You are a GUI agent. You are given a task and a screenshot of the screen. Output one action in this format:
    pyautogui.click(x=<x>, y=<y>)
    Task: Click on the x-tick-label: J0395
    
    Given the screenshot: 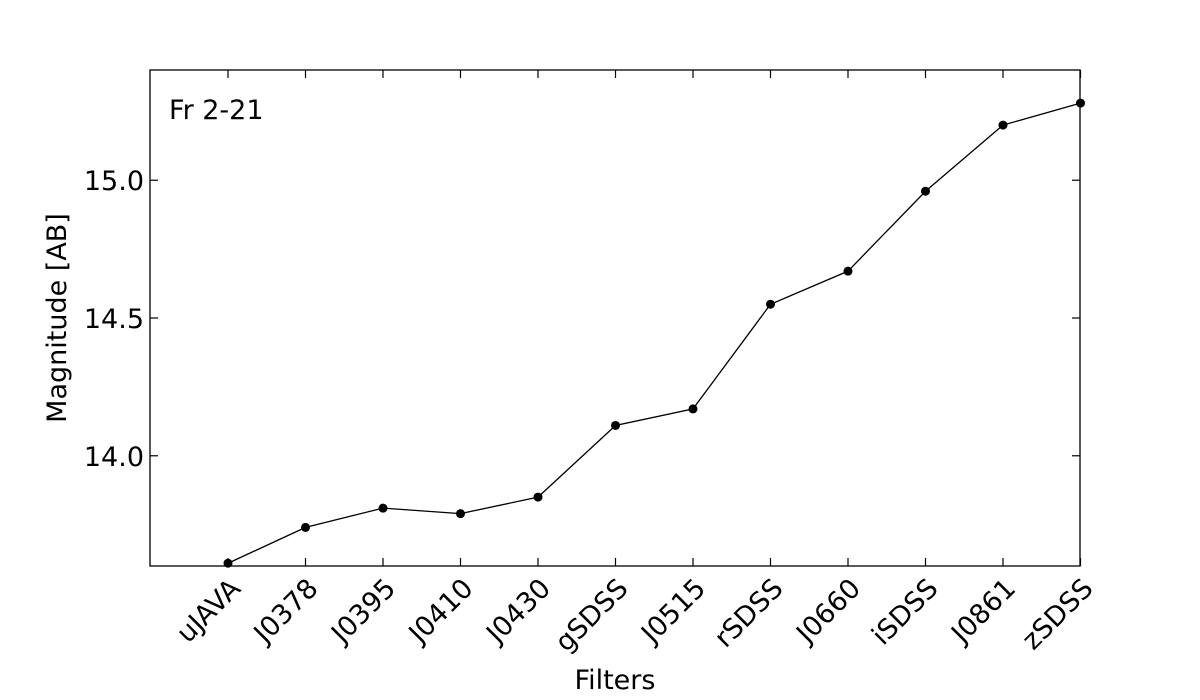 What is the action you would take?
    pyautogui.click(x=363, y=612)
    